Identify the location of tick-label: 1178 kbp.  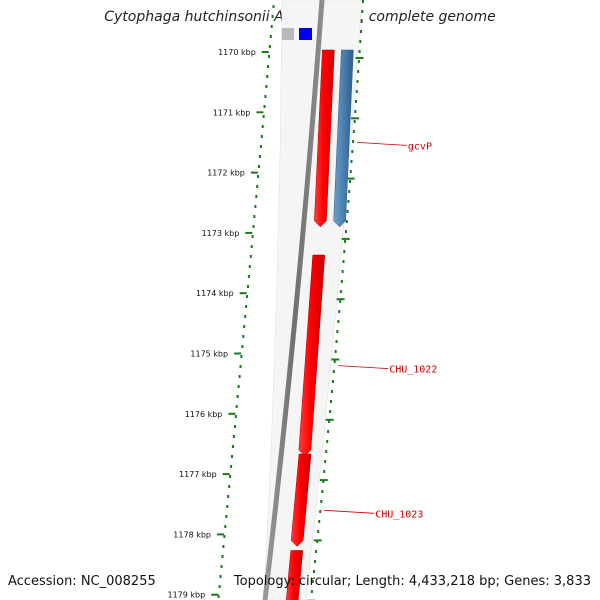
(192, 534).